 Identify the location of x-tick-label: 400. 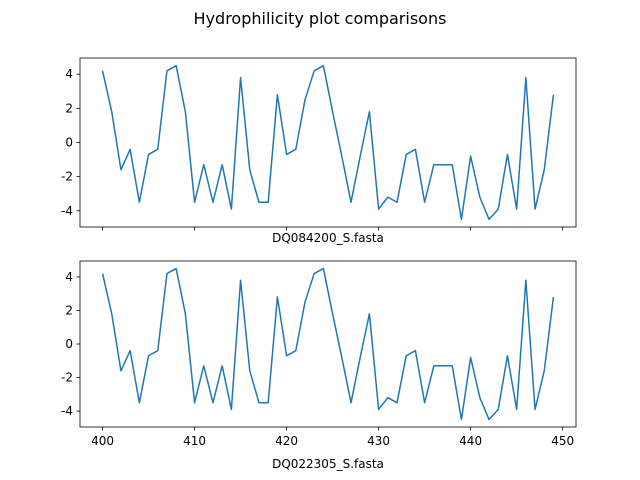
(102, 441).